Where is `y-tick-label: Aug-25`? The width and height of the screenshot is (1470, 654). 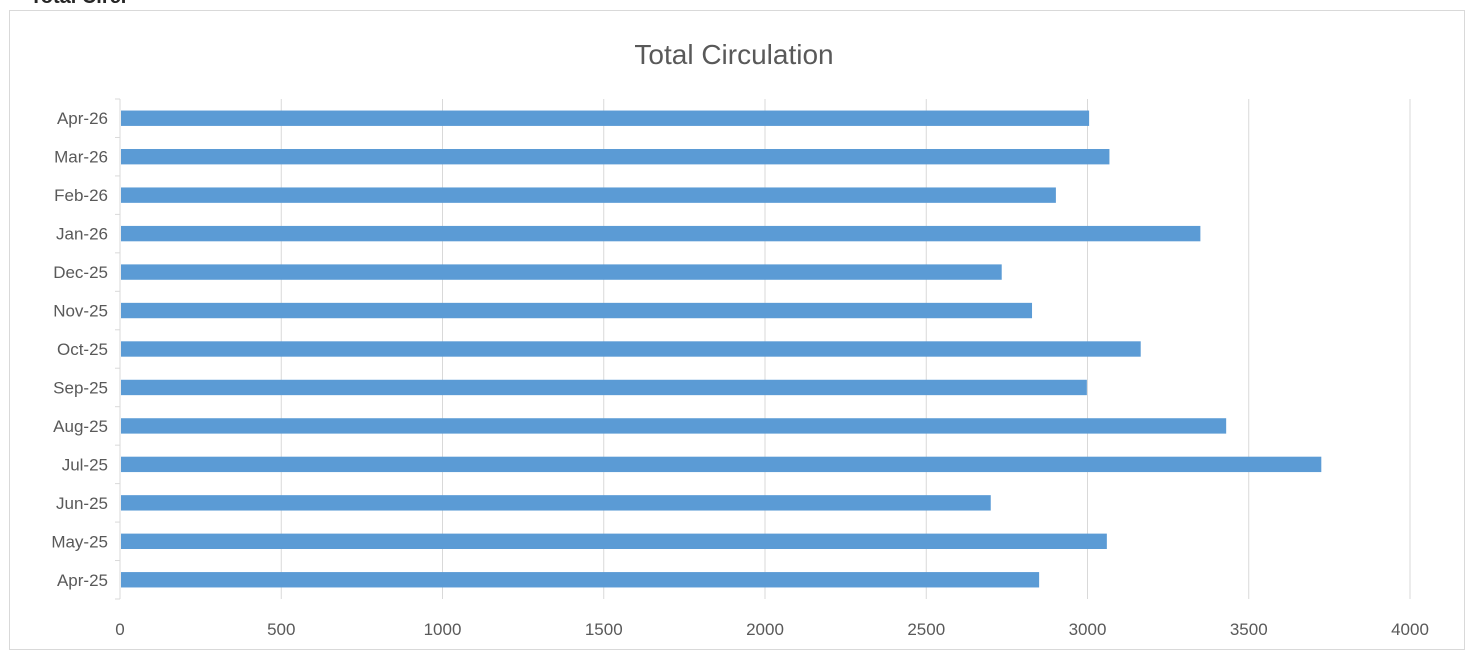
y-tick-label: Aug-25 is located at coordinates (80, 426).